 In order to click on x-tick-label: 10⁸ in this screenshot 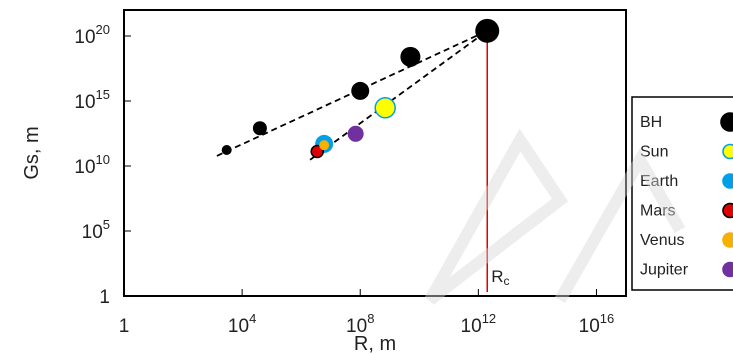, I will do `click(360, 324)`.